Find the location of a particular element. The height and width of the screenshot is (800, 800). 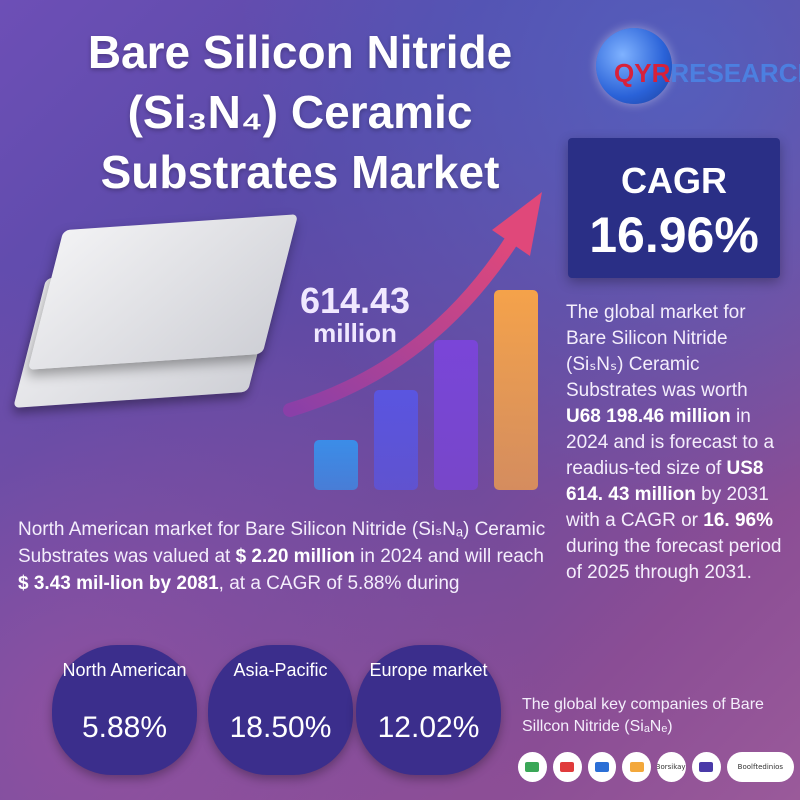

ceramic-plate-front is located at coordinates (163, 292).